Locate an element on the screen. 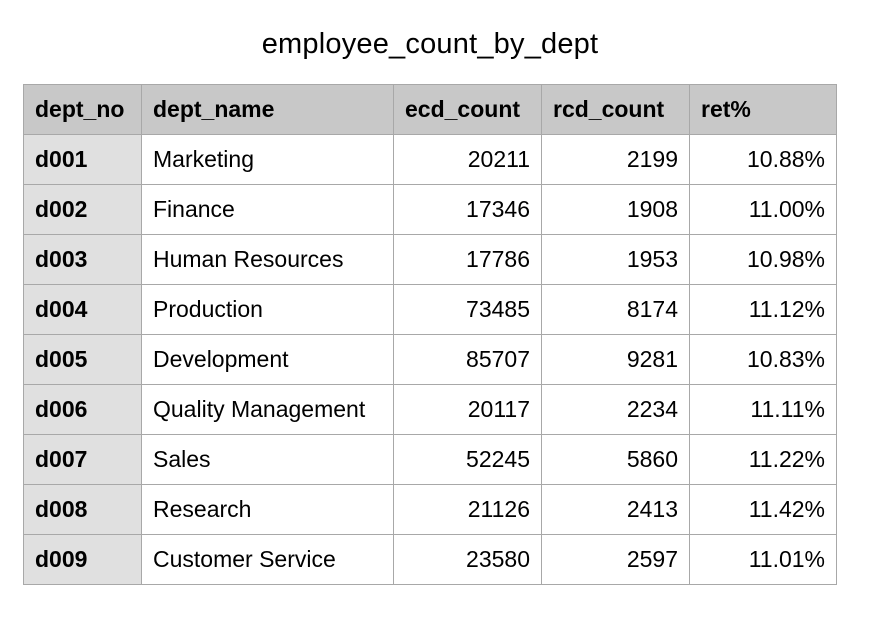 The height and width of the screenshot is (632, 894). table-row: d003 Human Resources 17786 1953 10.98% is located at coordinates (430, 259).